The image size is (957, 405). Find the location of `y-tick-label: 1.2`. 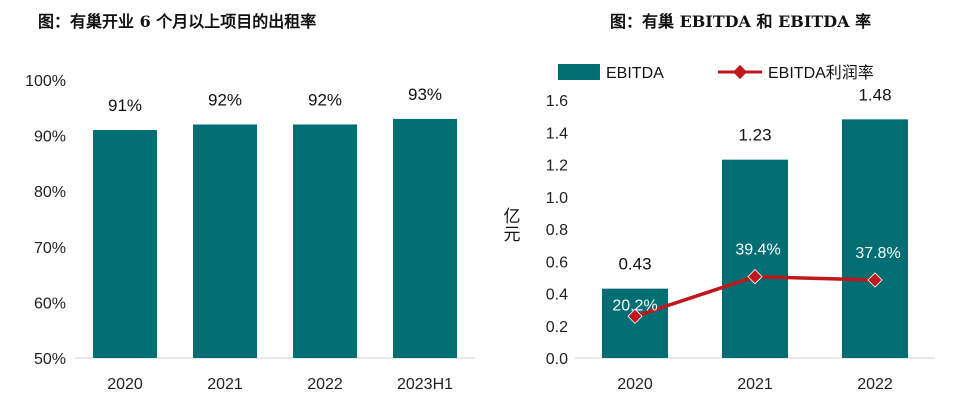

y-tick-label: 1.2 is located at coordinates (557, 166).